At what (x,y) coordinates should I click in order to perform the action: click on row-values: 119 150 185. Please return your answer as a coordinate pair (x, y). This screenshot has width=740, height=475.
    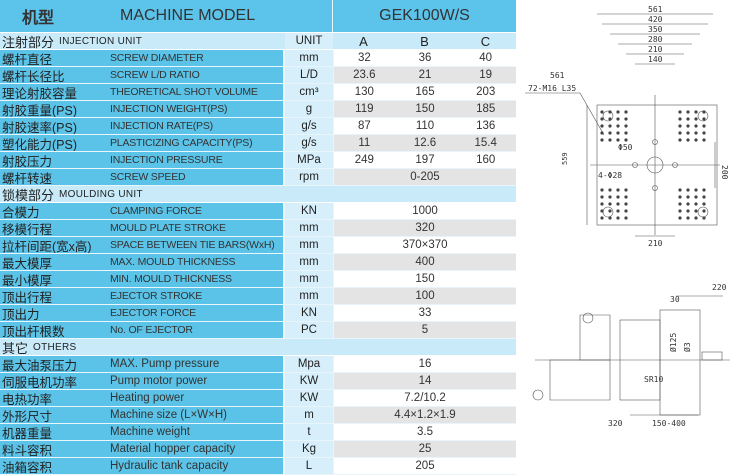
    Looking at the image, I should click on (424, 109).